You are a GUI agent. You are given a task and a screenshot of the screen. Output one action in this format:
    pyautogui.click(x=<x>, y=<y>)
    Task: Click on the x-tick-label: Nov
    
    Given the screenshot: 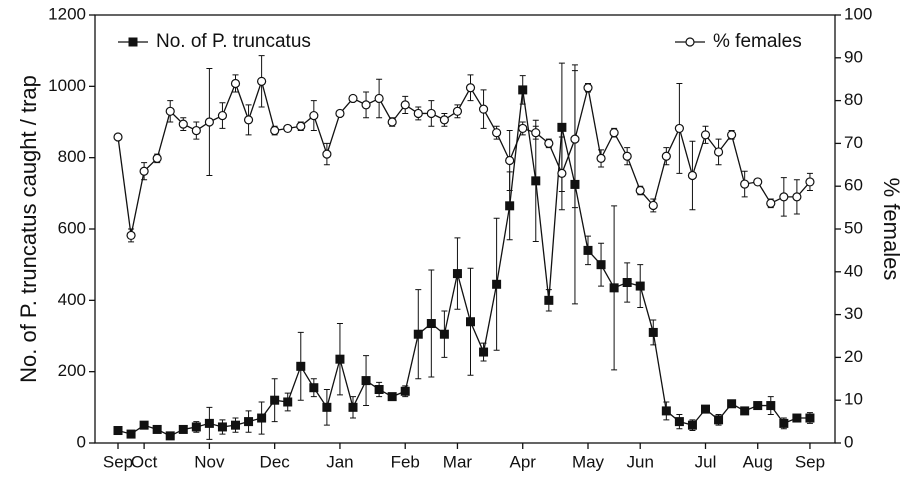 What is the action you would take?
    pyautogui.click(x=209, y=461)
    